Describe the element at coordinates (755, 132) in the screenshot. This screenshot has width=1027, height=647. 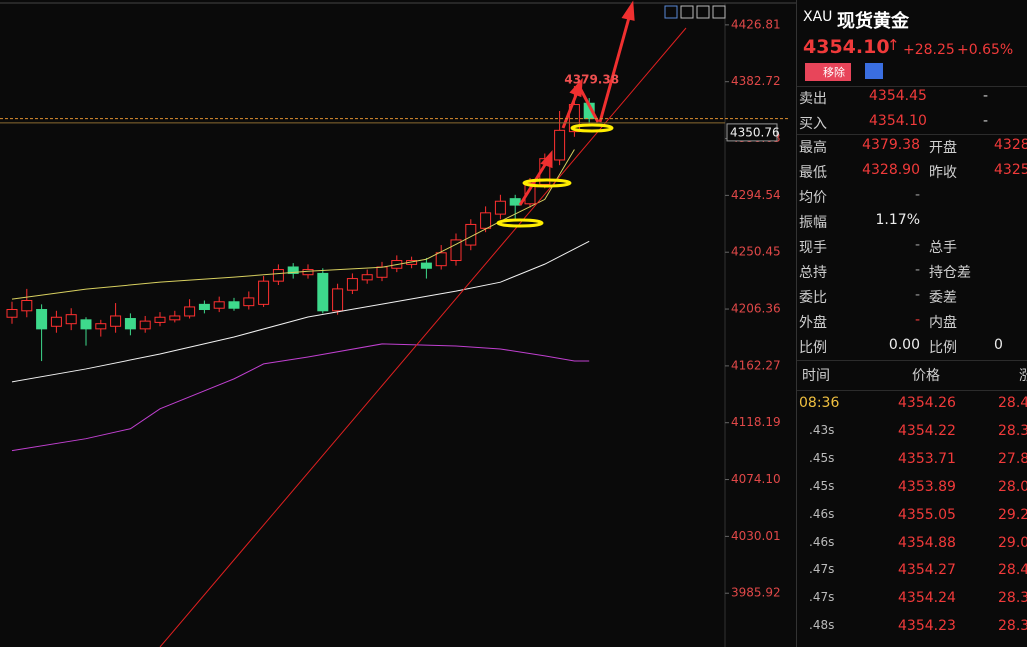
I see `price-tag-label: 4350.76` at that location.